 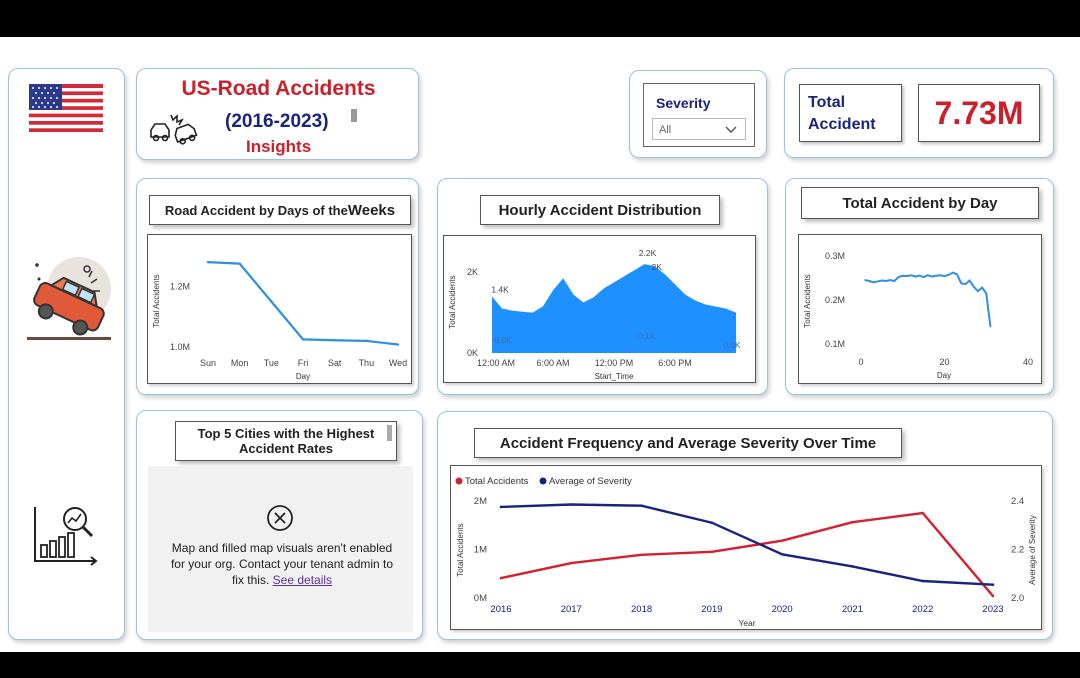 What do you see at coordinates (472, 353) in the screenshot?
I see `y-tick-label: 0K` at bounding box center [472, 353].